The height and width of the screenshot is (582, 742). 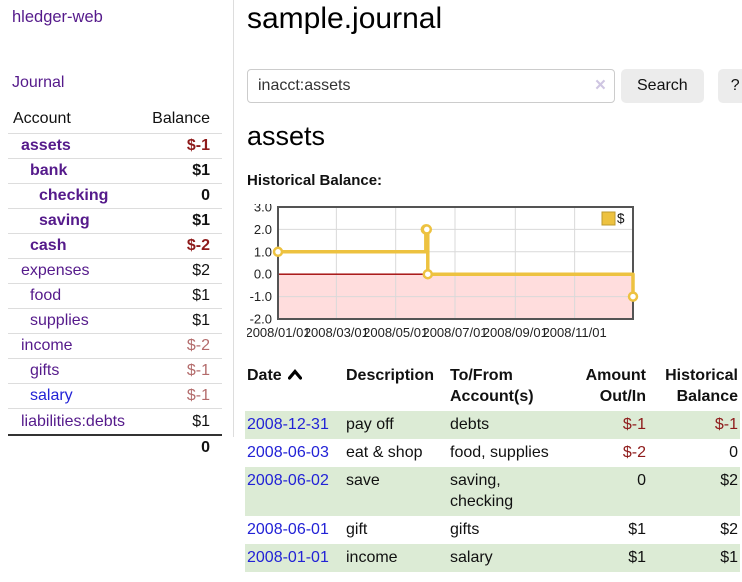 What do you see at coordinates (263, 251) in the screenshot?
I see `svg-text: 1.0` at bounding box center [263, 251].